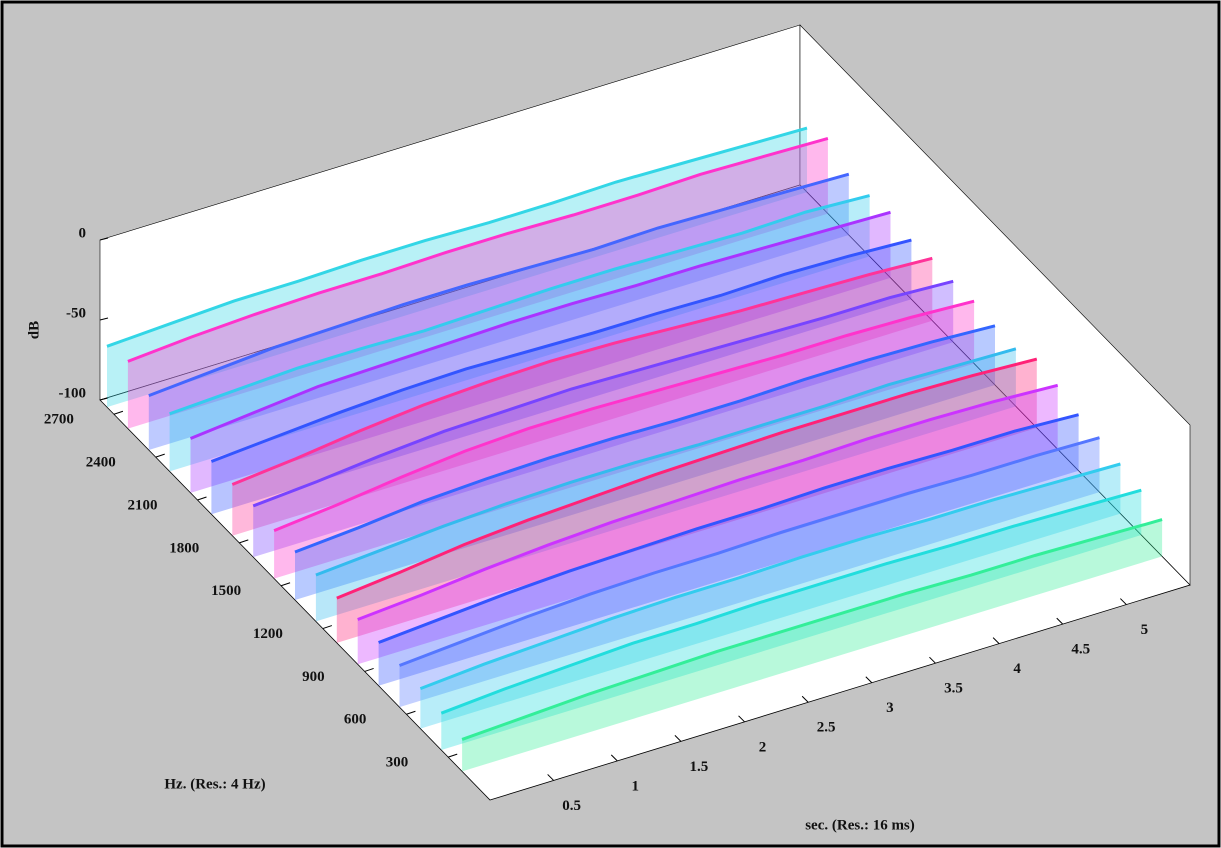  What do you see at coordinates (76, 313) in the screenshot?
I see `z-tick-label: -50` at bounding box center [76, 313].